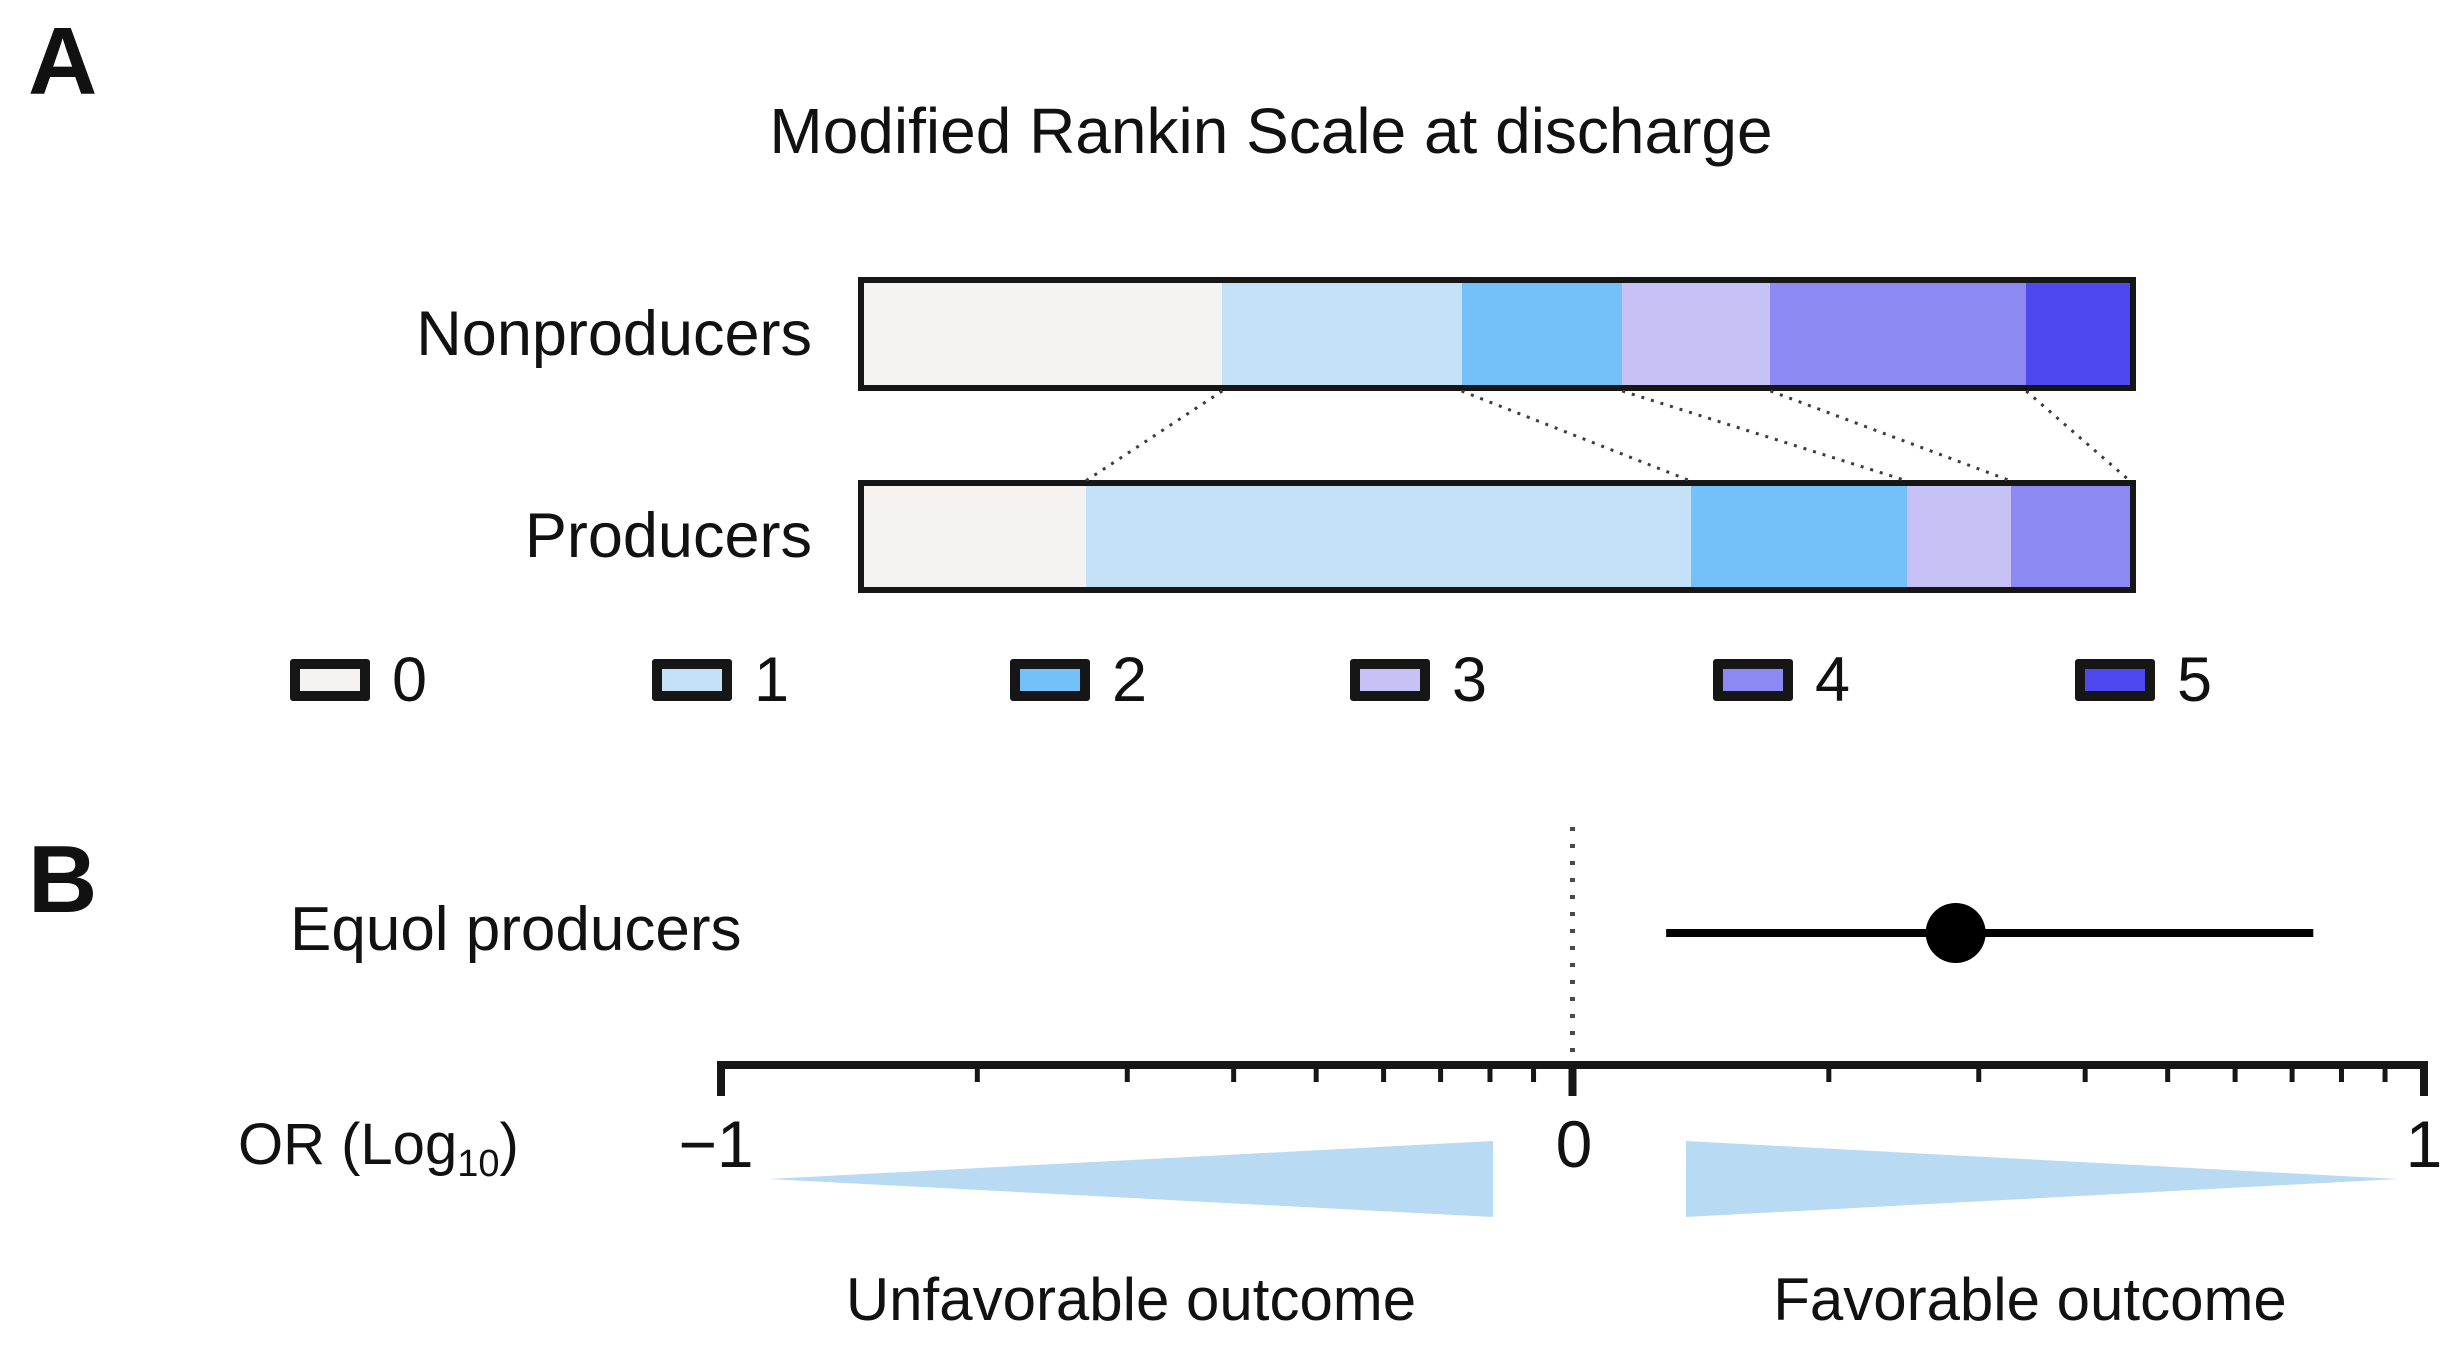 This screenshot has height=1368, width=2459. I want to click on legend-item-3: 3, so click(1418, 680).